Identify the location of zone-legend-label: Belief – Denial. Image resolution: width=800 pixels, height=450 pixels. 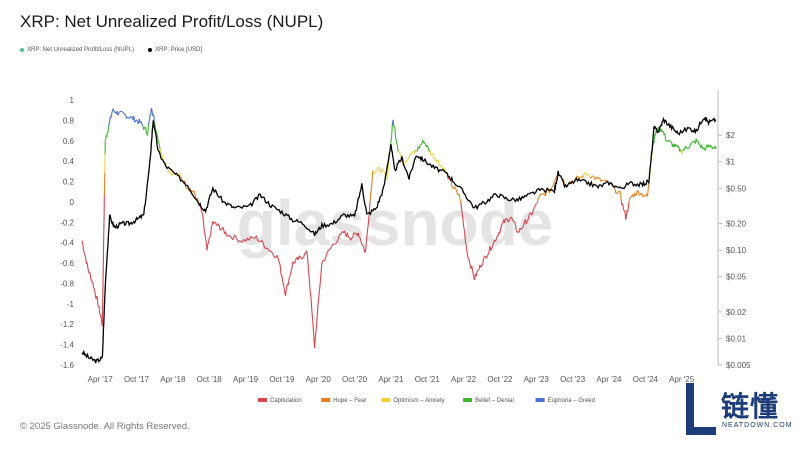
(494, 401).